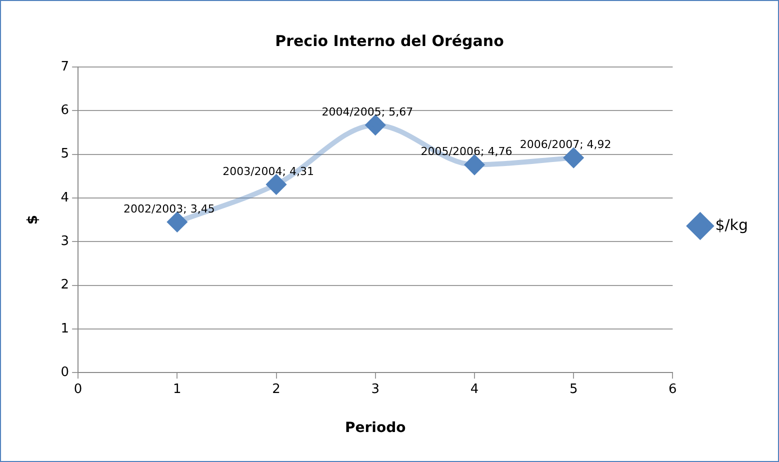 The height and width of the screenshot is (462, 779). Describe the element at coordinates (474, 389) in the screenshot. I see `x-tick-label: 4` at that location.